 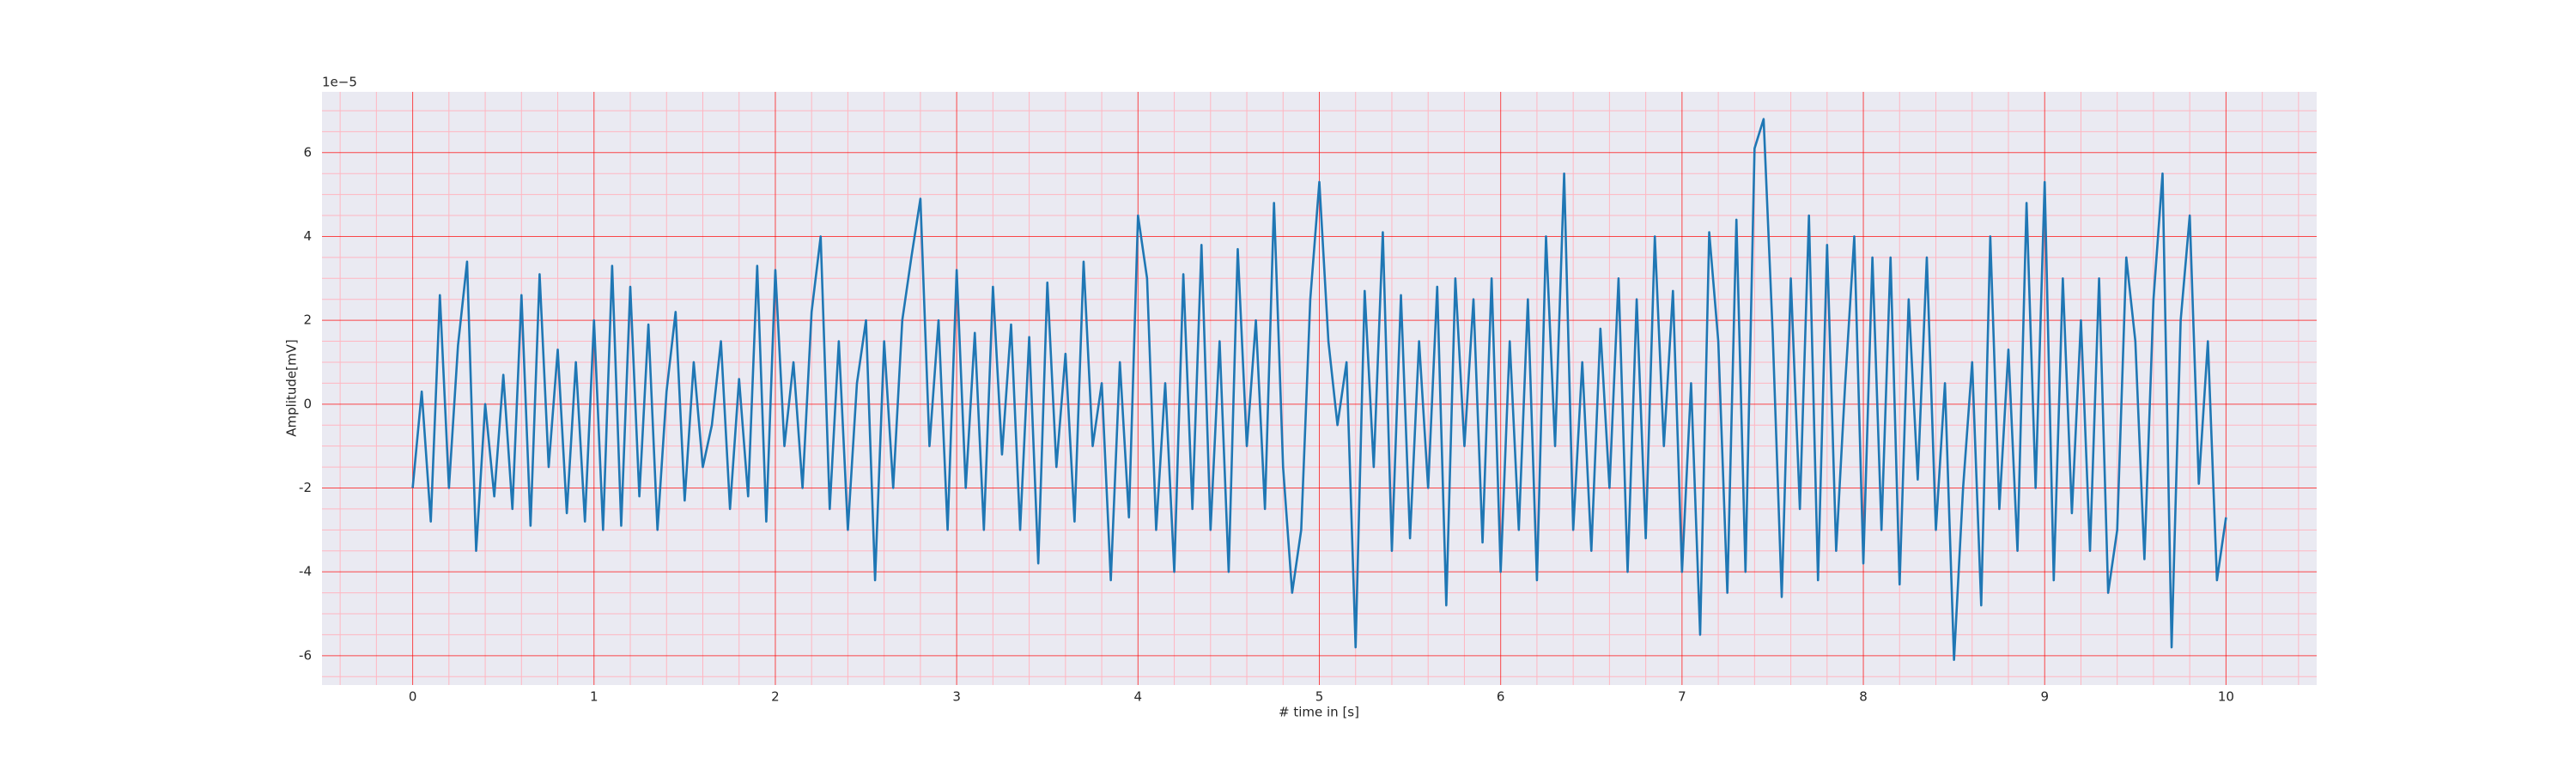 I want to click on x-tick-label: 0, so click(x=413, y=697).